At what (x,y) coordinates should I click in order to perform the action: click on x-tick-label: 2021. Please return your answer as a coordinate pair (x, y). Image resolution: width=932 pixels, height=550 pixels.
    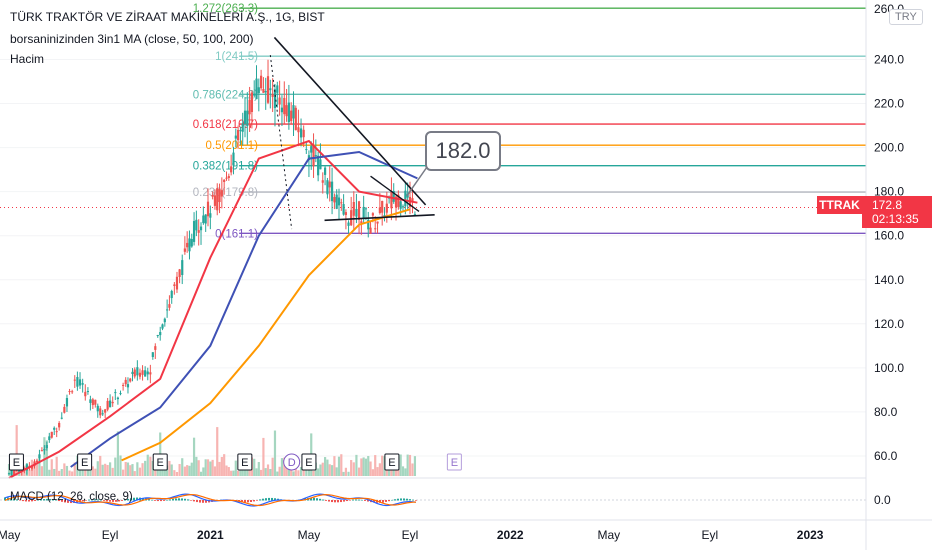
    Looking at the image, I should click on (210, 535).